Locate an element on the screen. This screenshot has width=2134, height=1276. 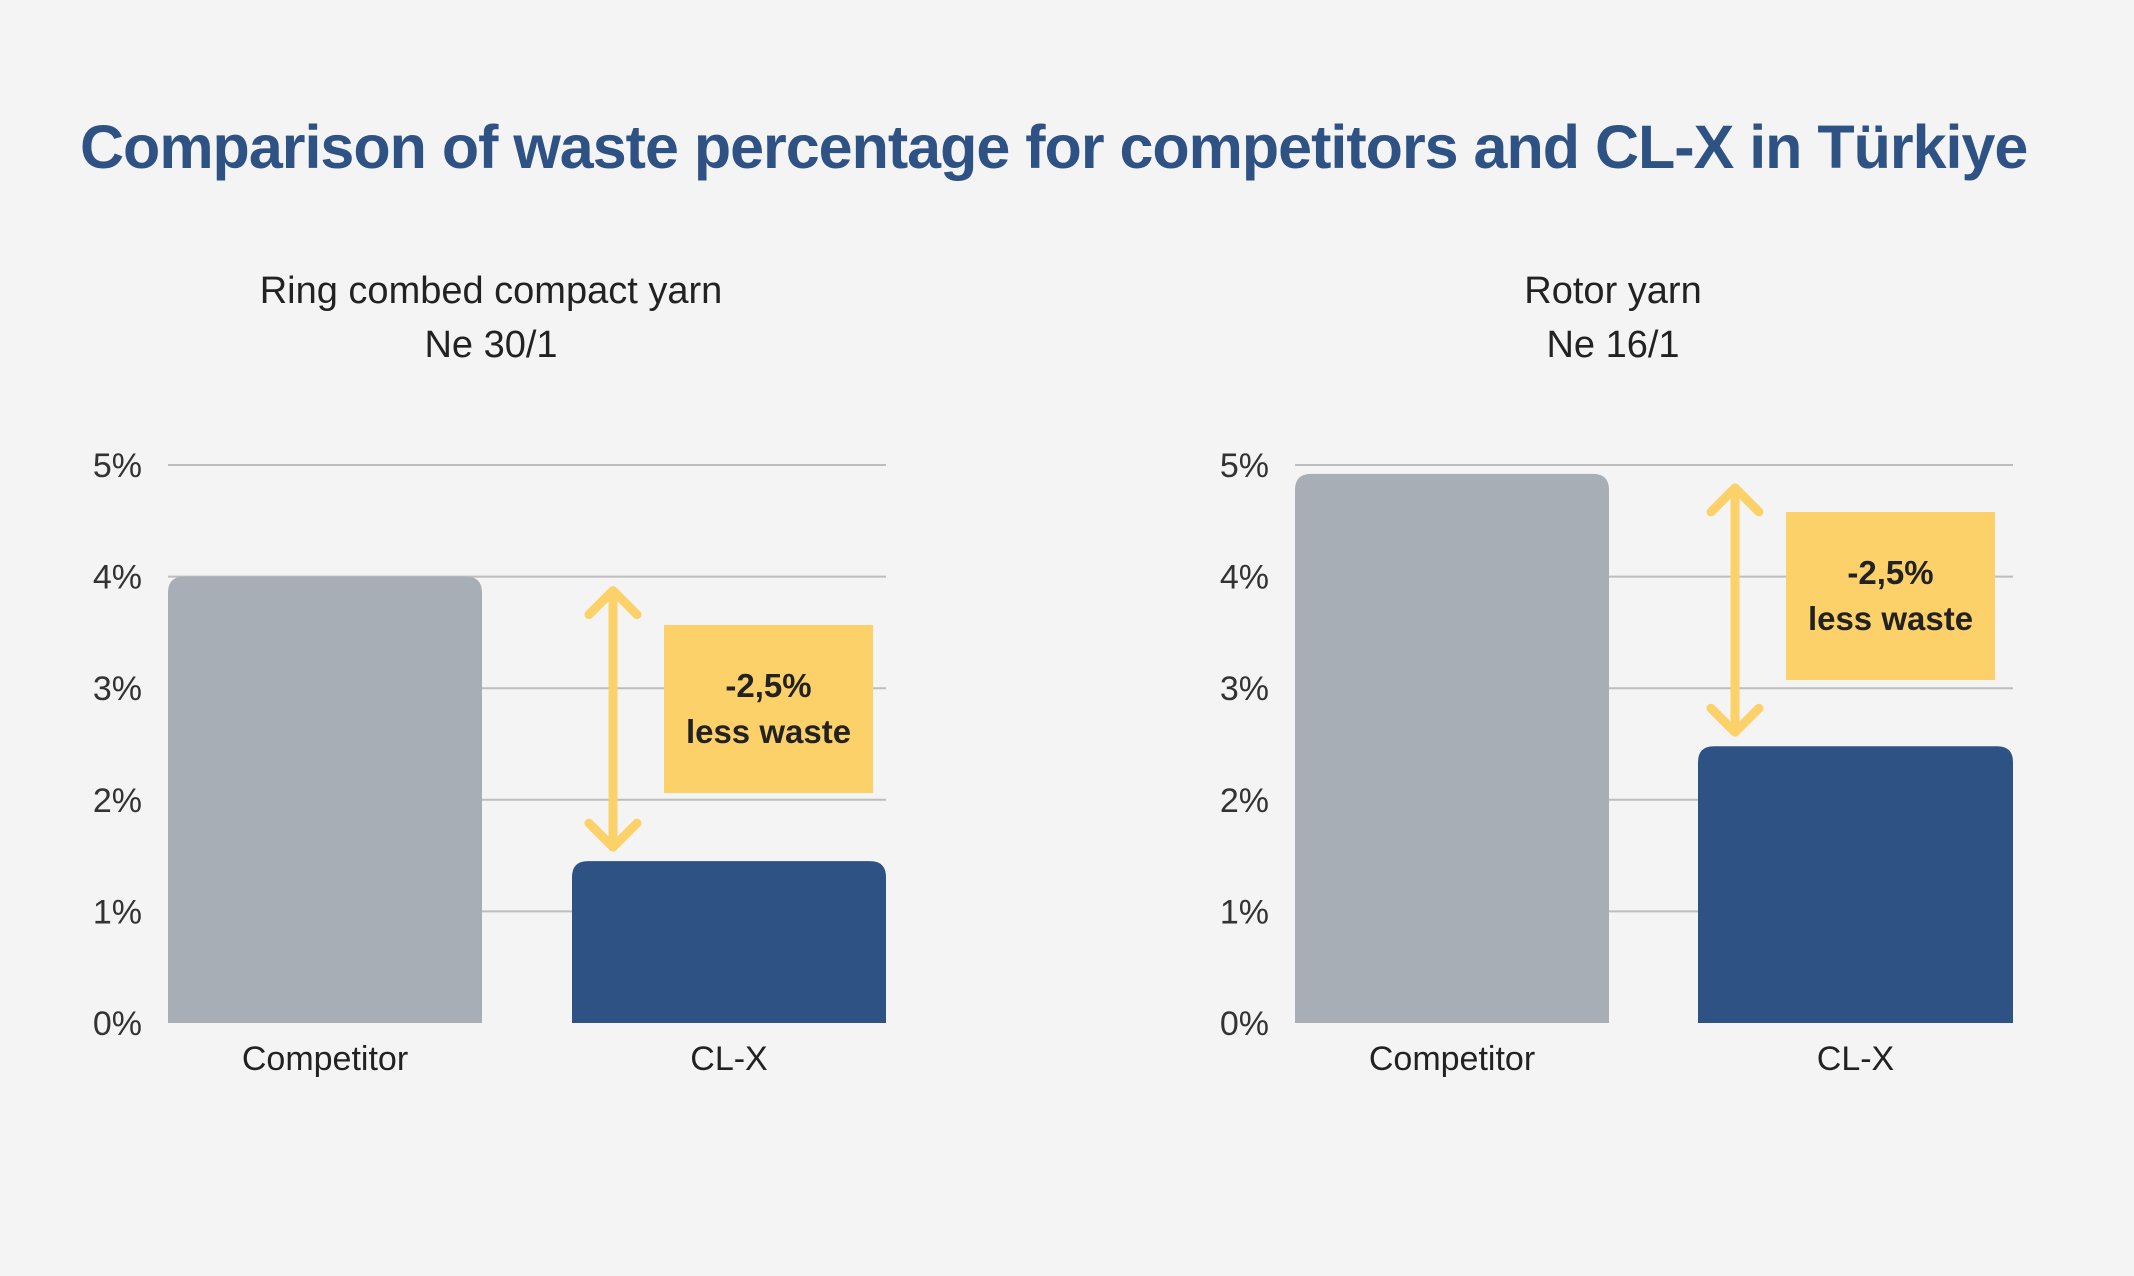
chart-ring-ytick-5: 5% is located at coordinates (117, 466).